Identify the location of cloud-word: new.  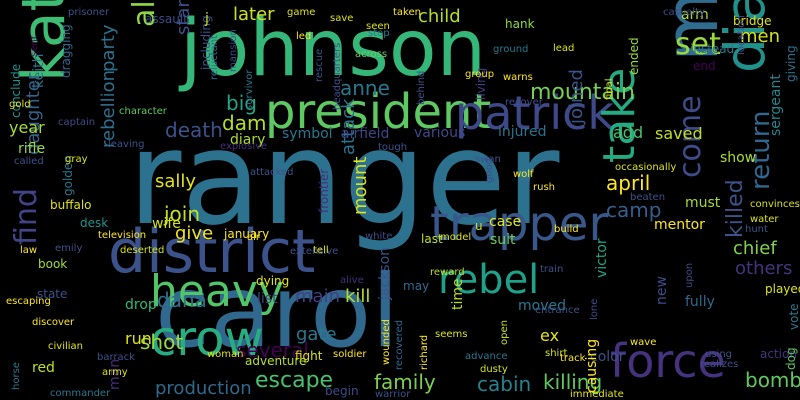
(662, 290).